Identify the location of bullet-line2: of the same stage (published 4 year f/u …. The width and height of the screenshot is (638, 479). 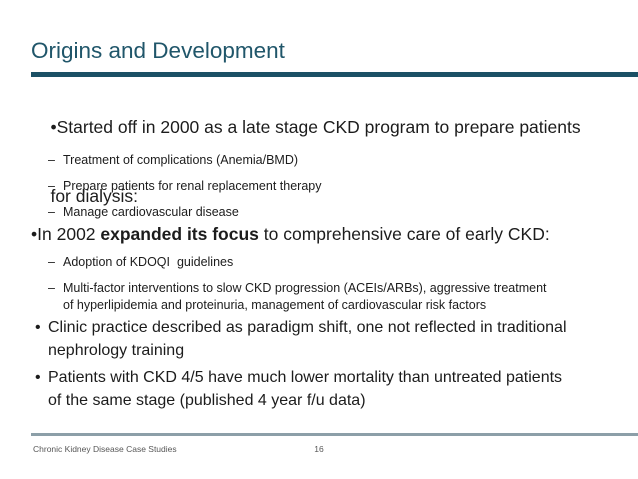
(207, 400).